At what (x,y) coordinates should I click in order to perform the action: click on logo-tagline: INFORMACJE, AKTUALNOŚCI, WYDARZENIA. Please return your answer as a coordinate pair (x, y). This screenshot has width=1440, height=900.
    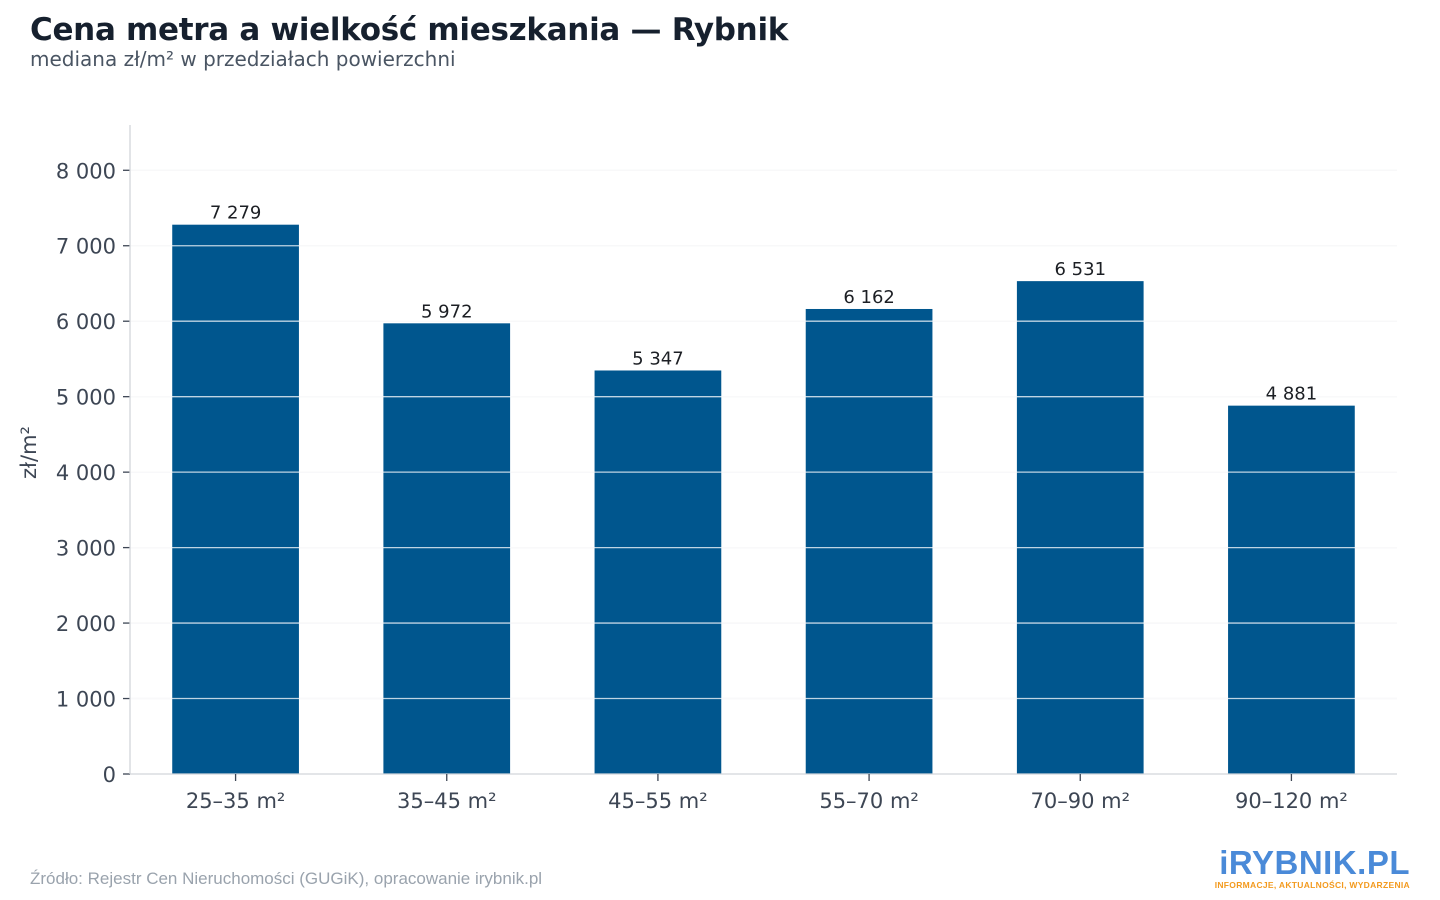
    Looking at the image, I should click on (1312, 885).